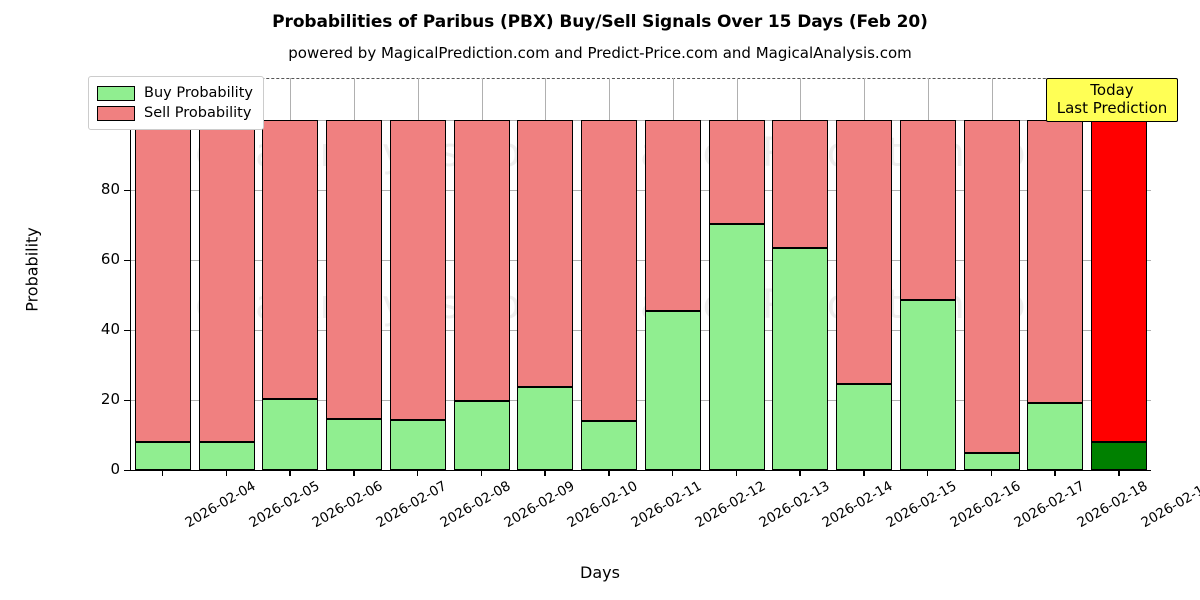  I want to click on chart-legend: Buy Probability Sell Probability, so click(176, 103).